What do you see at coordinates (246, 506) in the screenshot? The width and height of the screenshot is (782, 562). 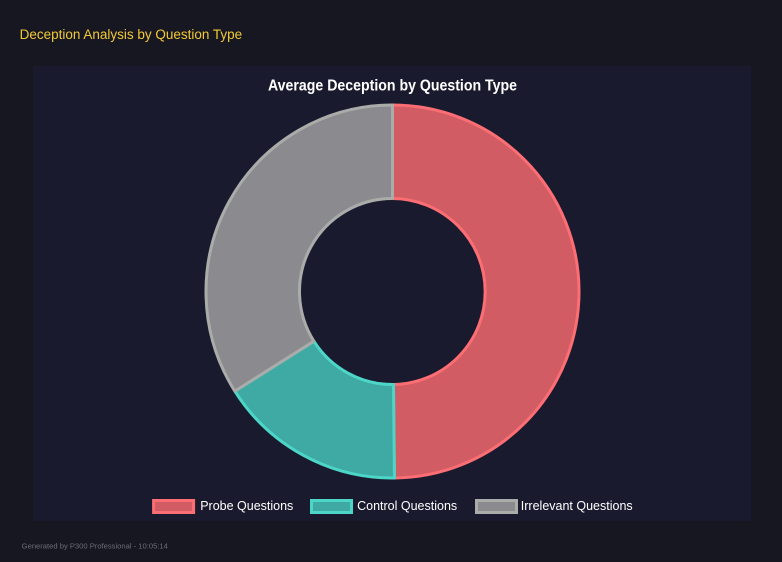 I see `svg-text: Probe Questions` at bounding box center [246, 506].